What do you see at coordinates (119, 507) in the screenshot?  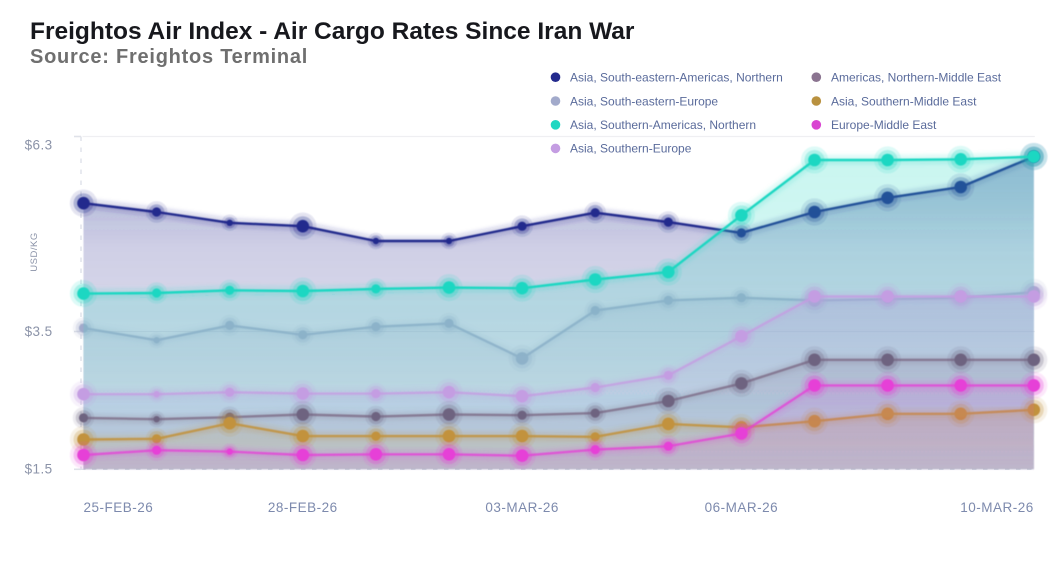 I see `svg-text: 25-FEB-26` at bounding box center [119, 507].